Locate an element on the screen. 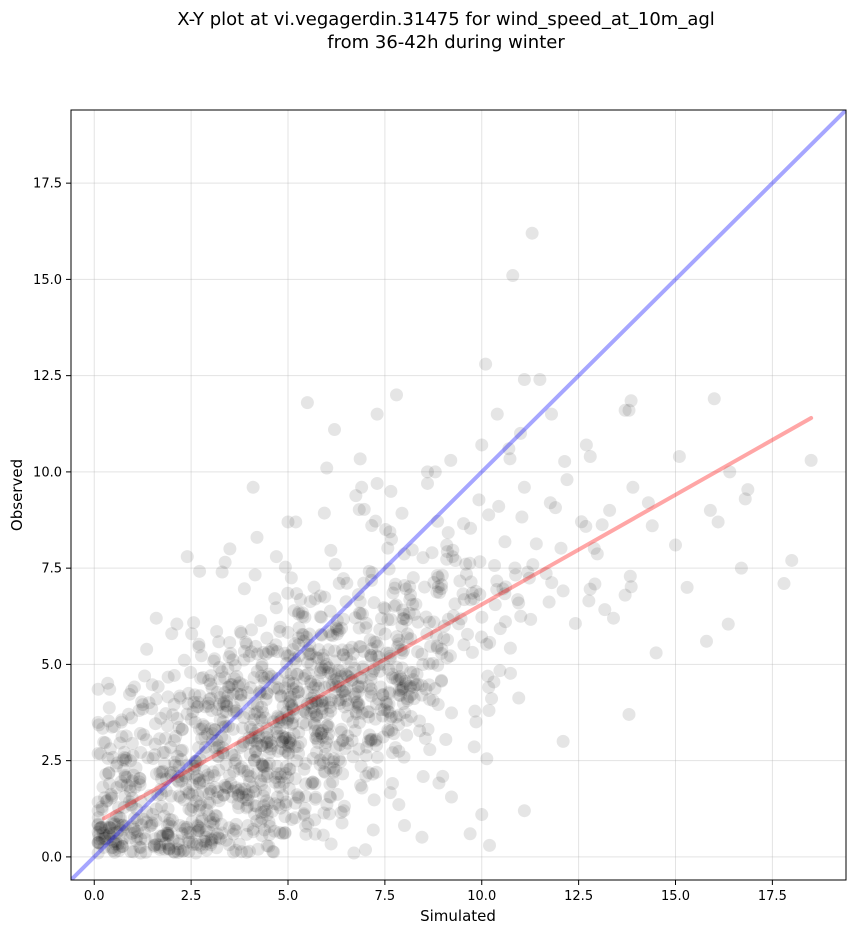 The height and width of the screenshot is (934, 856). x-tick-label: 0.0 is located at coordinates (94, 896).